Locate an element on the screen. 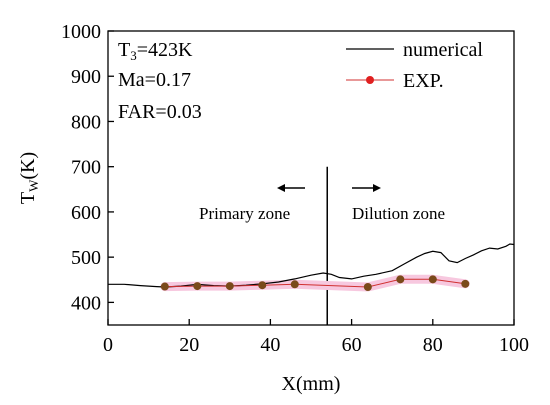 Image resolution: width=550 pixels, height=405 pixels. x-tick-label: 100 is located at coordinates (514, 345).